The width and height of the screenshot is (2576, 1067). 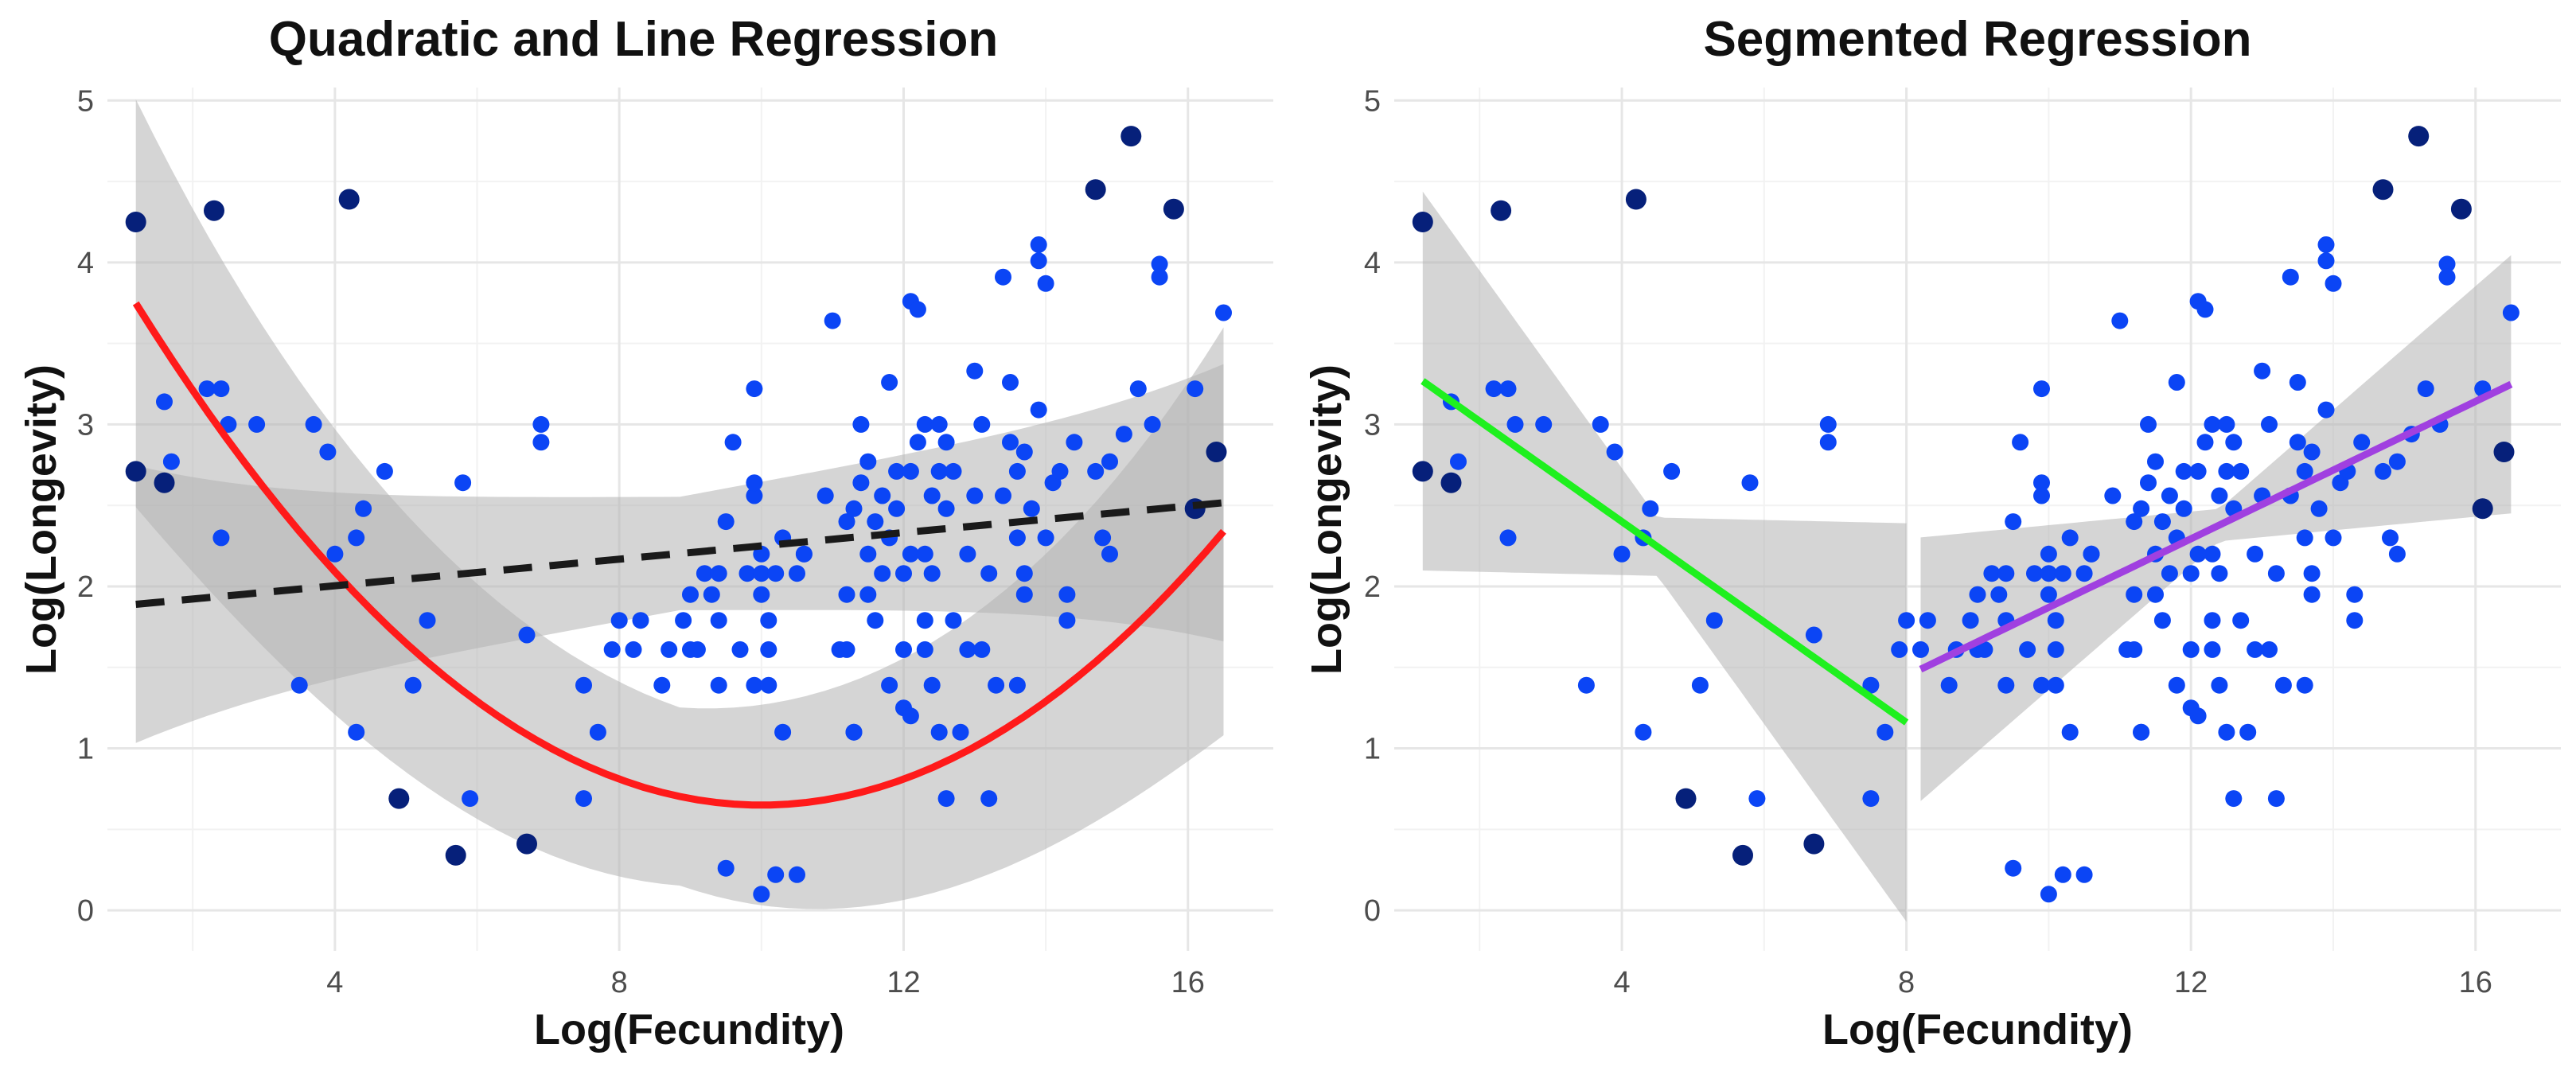 What do you see at coordinates (2475, 982) in the screenshot?
I see `x-tick-label: 16` at bounding box center [2475, 982].